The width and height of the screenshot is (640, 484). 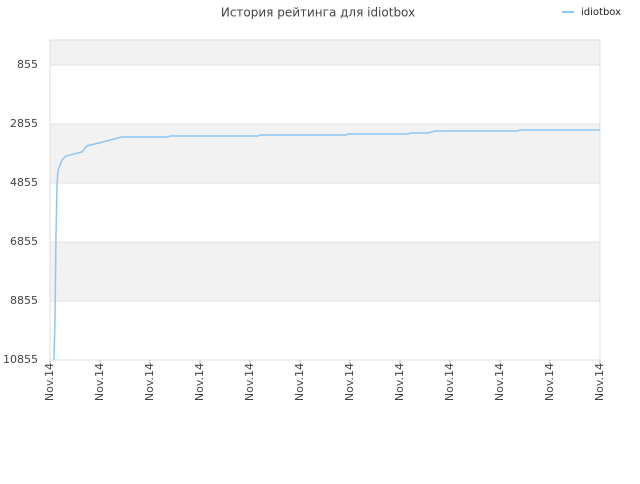 I want to click on y-tick-label: 855, so click(x=27, y=64).